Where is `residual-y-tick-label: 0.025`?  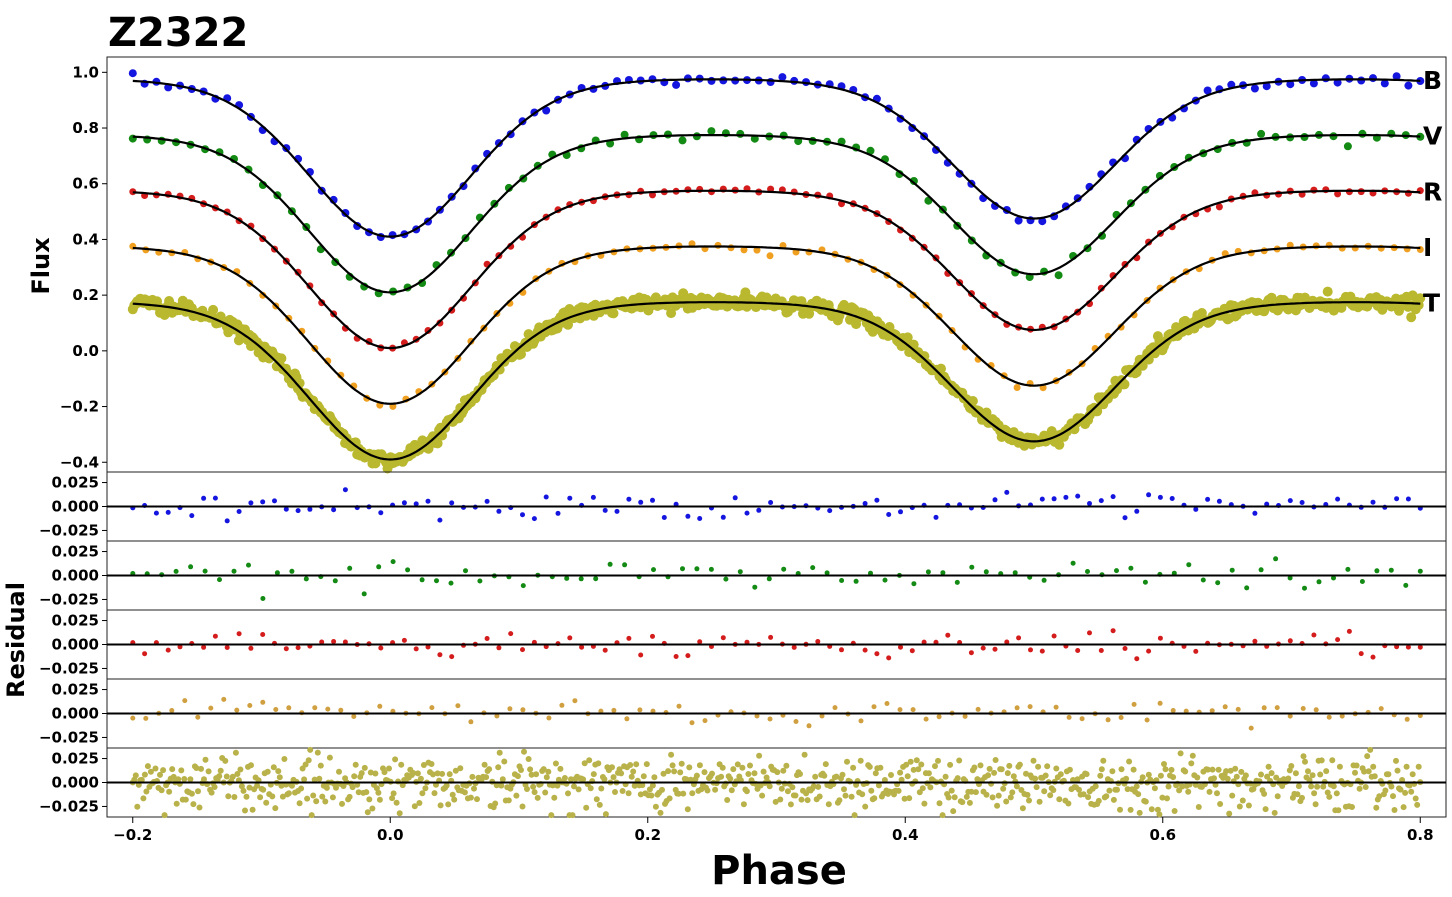
residual-y-tick-label: 0.025 is located at coordinates (75, 621).